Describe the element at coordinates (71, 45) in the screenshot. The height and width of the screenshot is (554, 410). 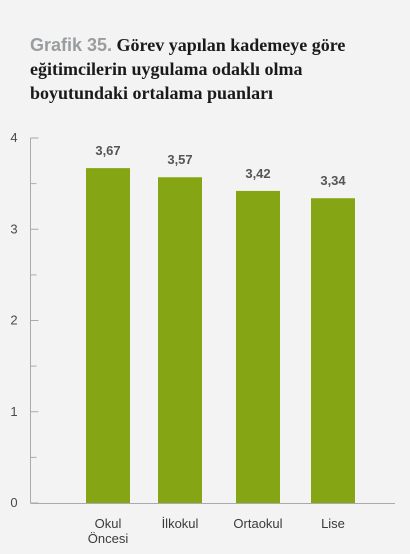
I see `chart-title-prefix: Grafik 35.` at that location.